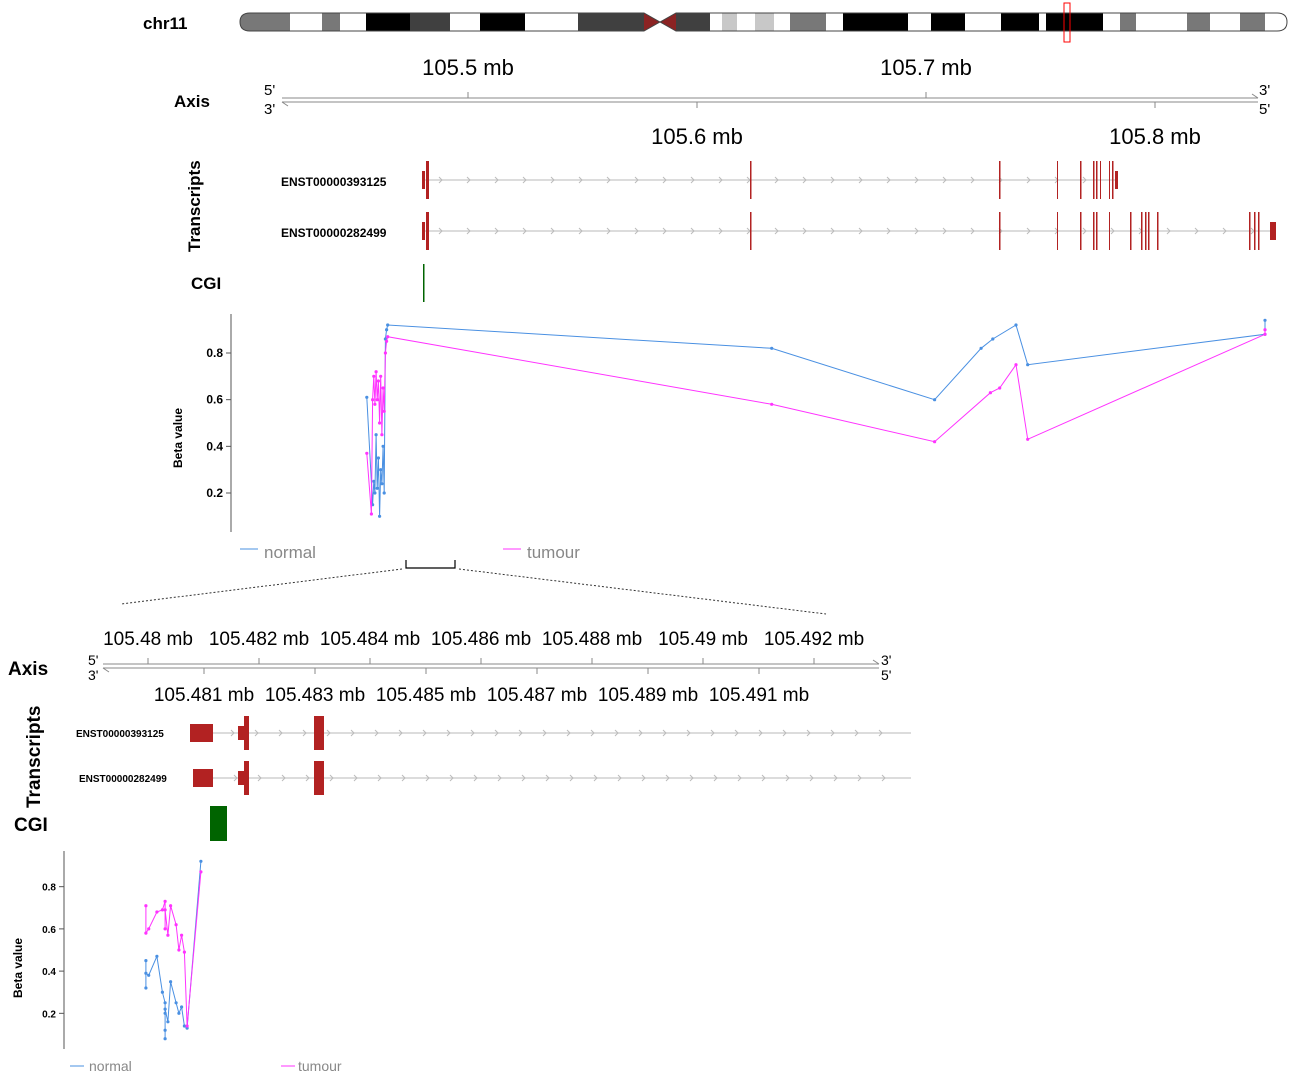 This screenshot has height=1072, width=1299. What do you see at coordinates (269, 109) in the screenshot?
I see `top-strand-left-bottom: 3'` at bounding box center [269, 109].